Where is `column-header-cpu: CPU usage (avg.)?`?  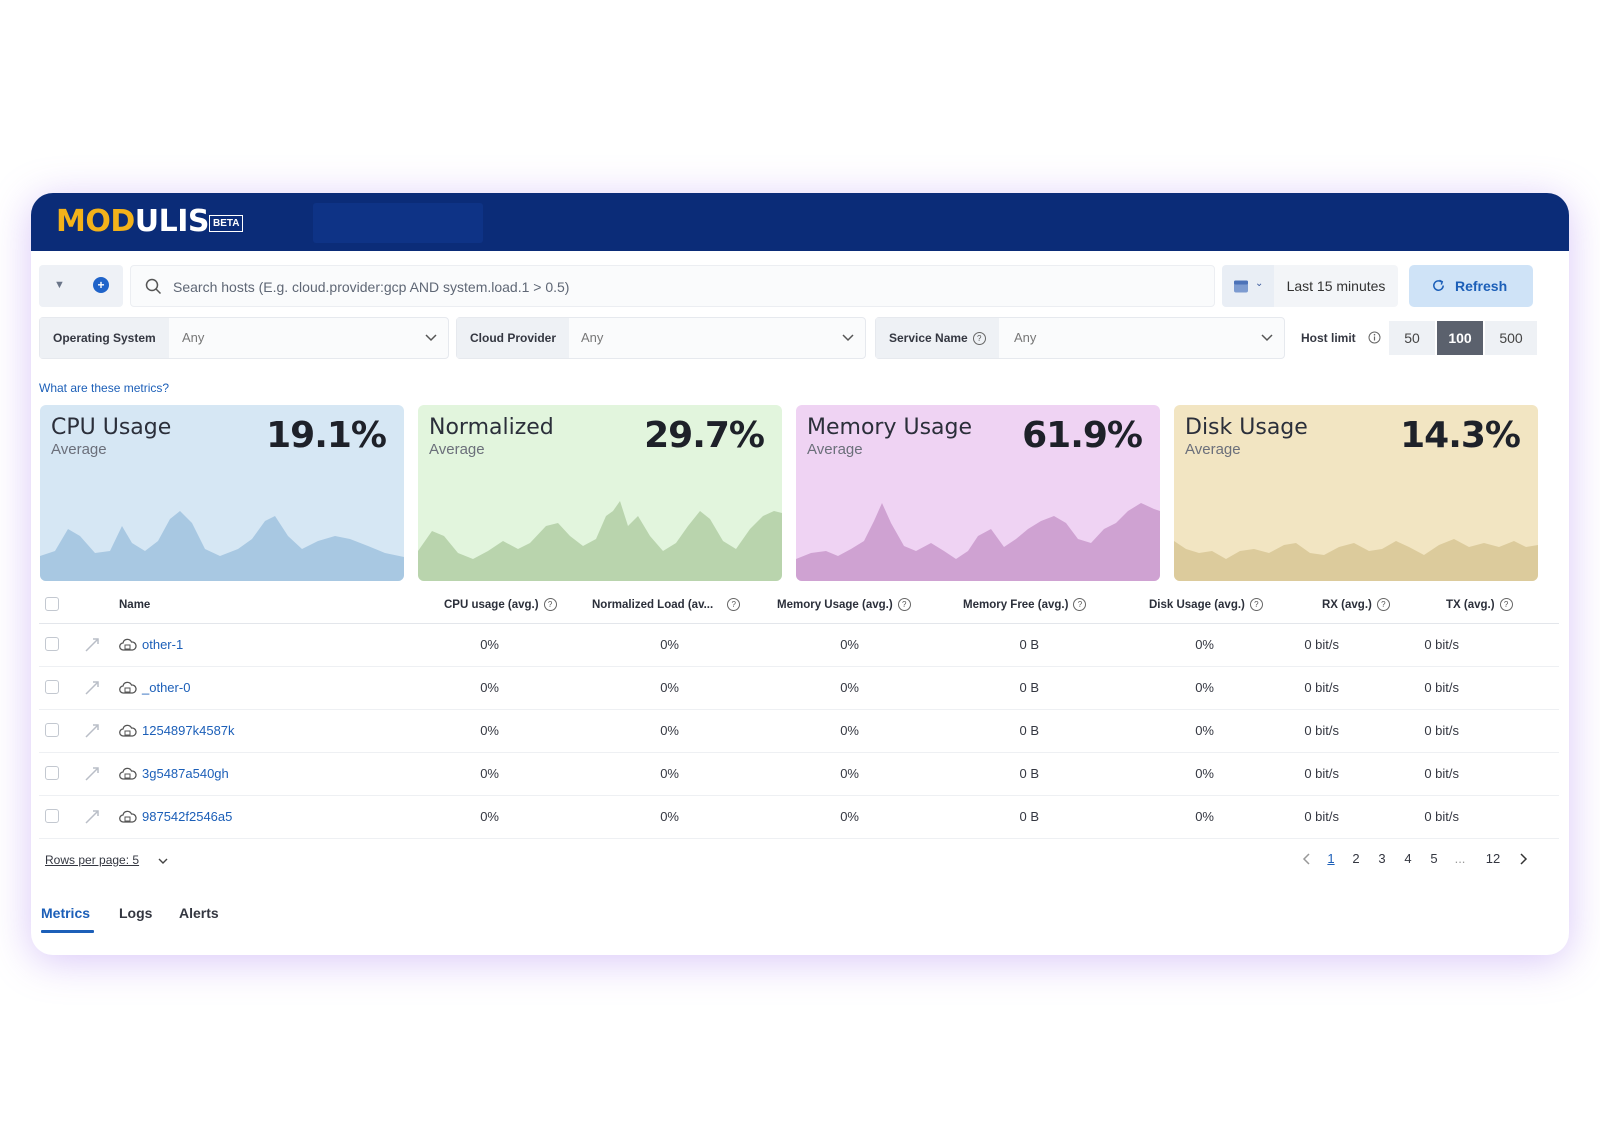
column-header-cpu: CPU usage (avg.)? is located at coordinates (500, 605).